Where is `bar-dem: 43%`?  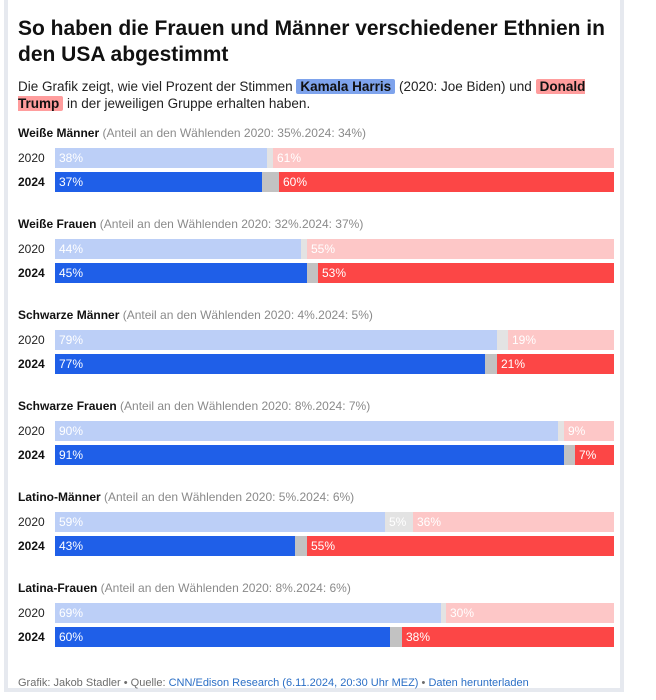
bar-dem: 43% is located at coordinates (175, 546).